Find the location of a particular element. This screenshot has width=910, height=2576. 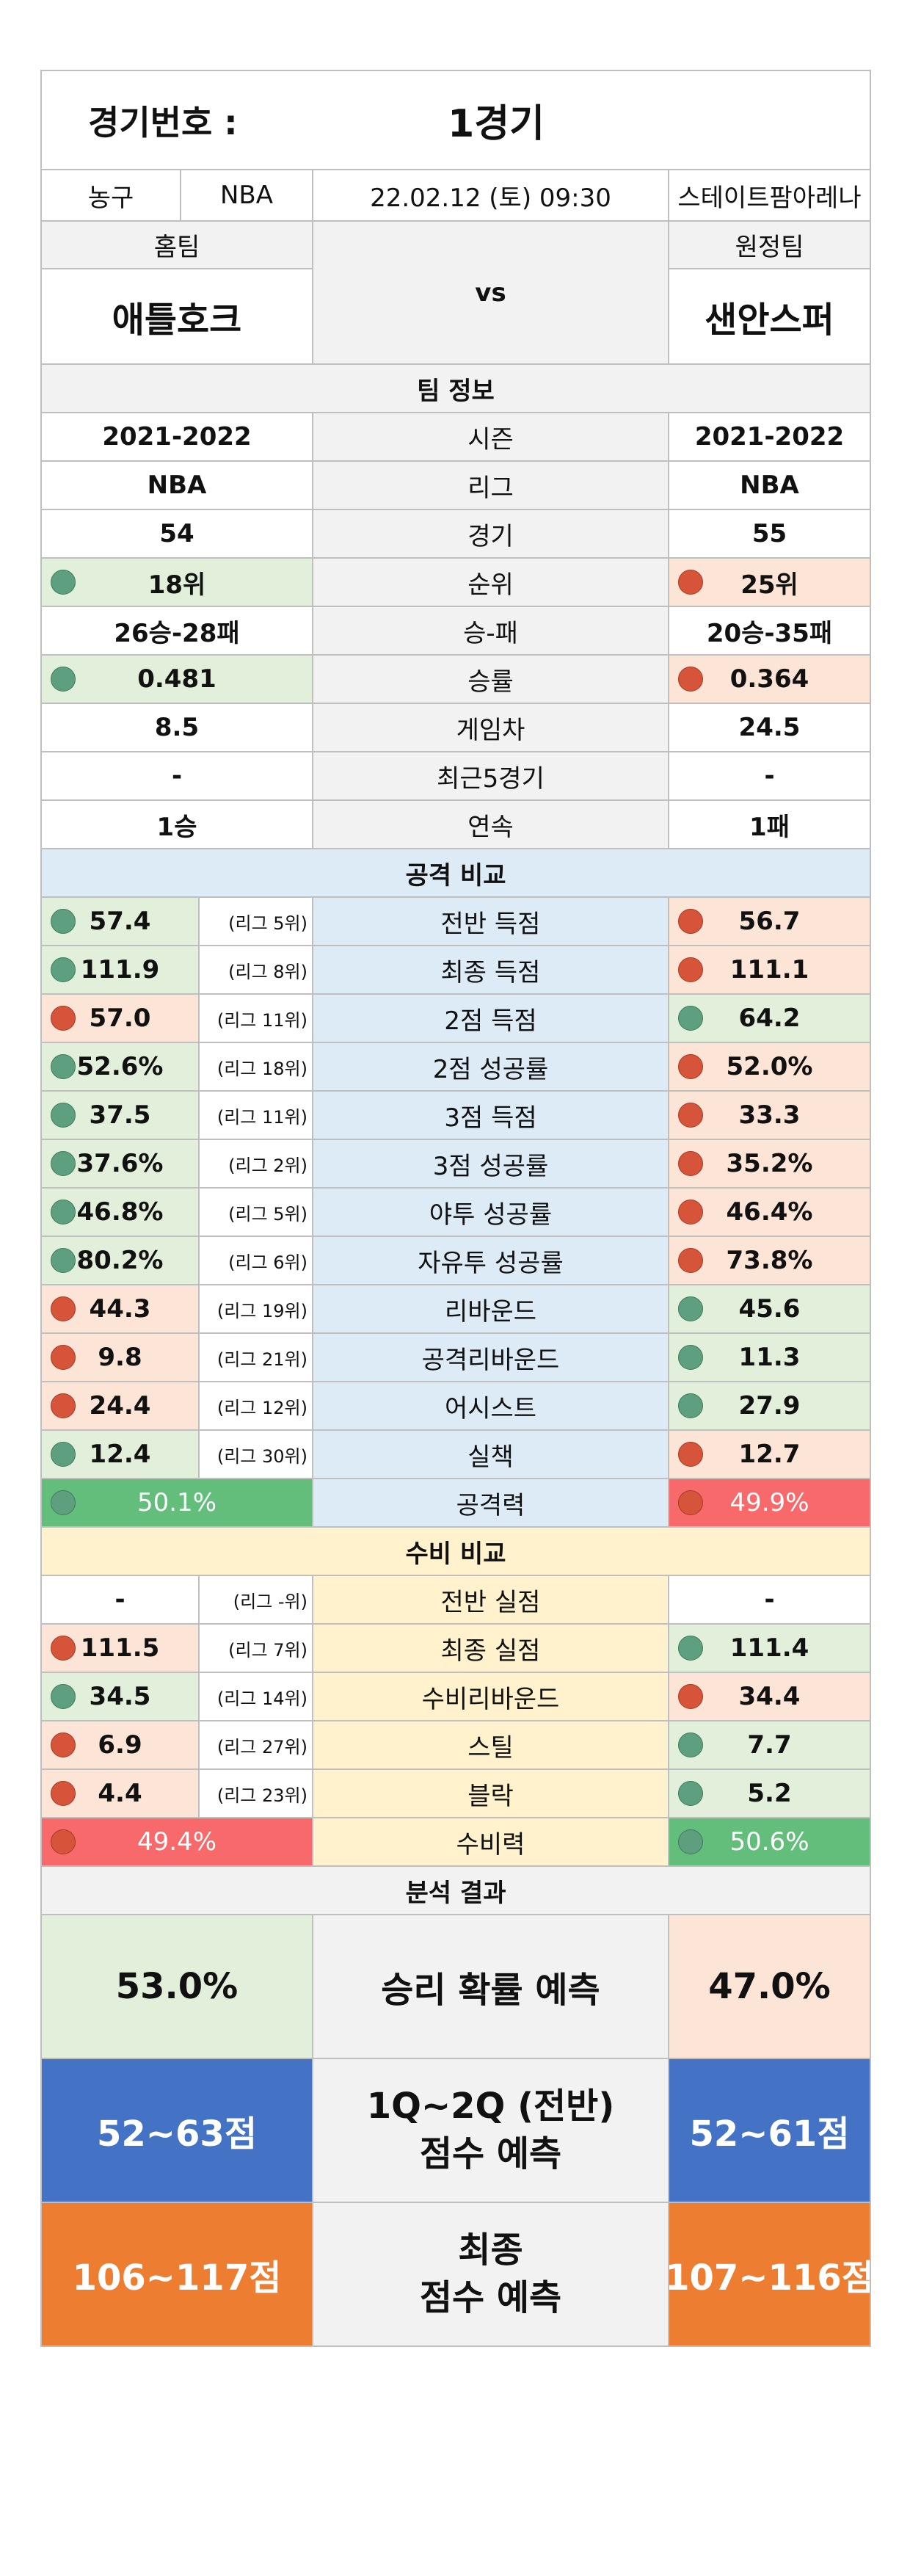

attack-home-rank: (리그 30위) is located at coordinates (256, 1454).